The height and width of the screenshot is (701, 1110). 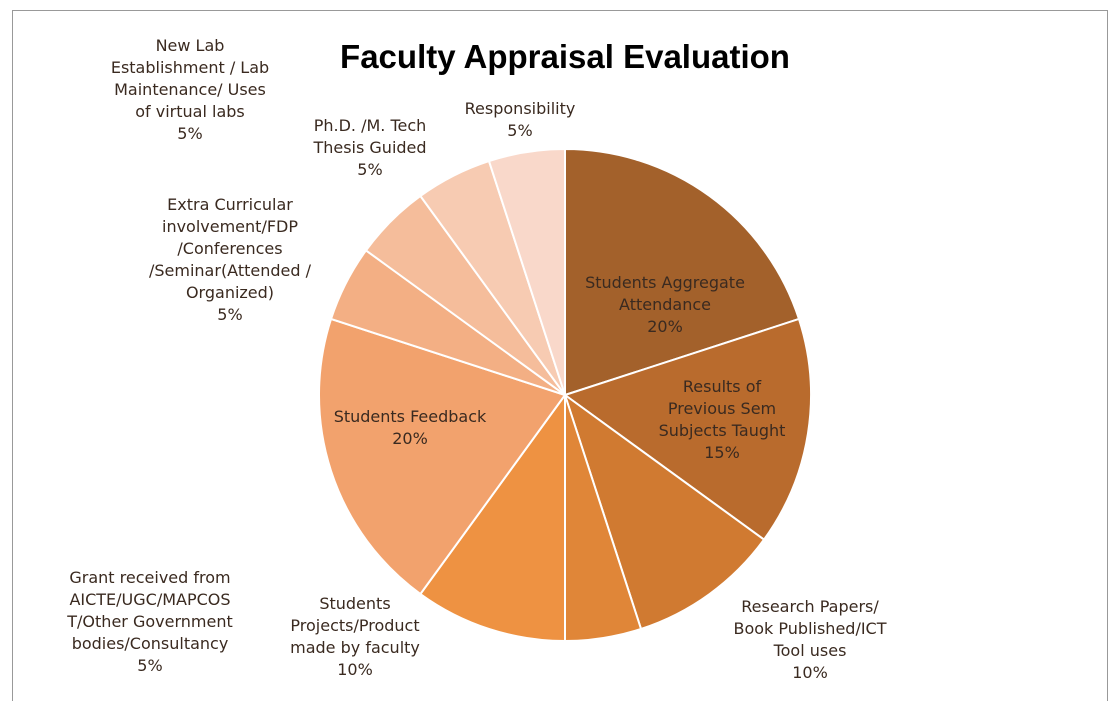 I want to click on slice-label: Students Aggregate Attendance 20%, so click(x=665, y=305).